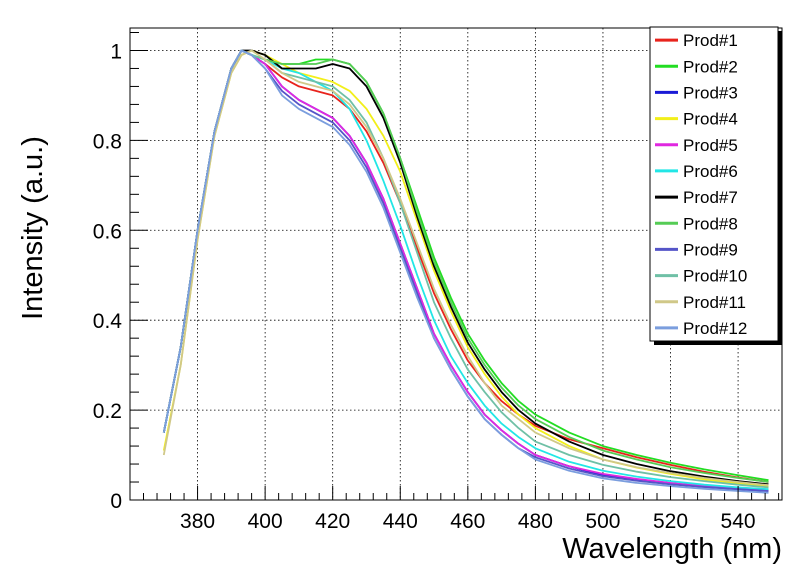 The height and width of the screenshot is (579, 798). Describe the element at coordinates (107, 141) in the screenshot. I see `y-tick-label: 0.8` at that location.